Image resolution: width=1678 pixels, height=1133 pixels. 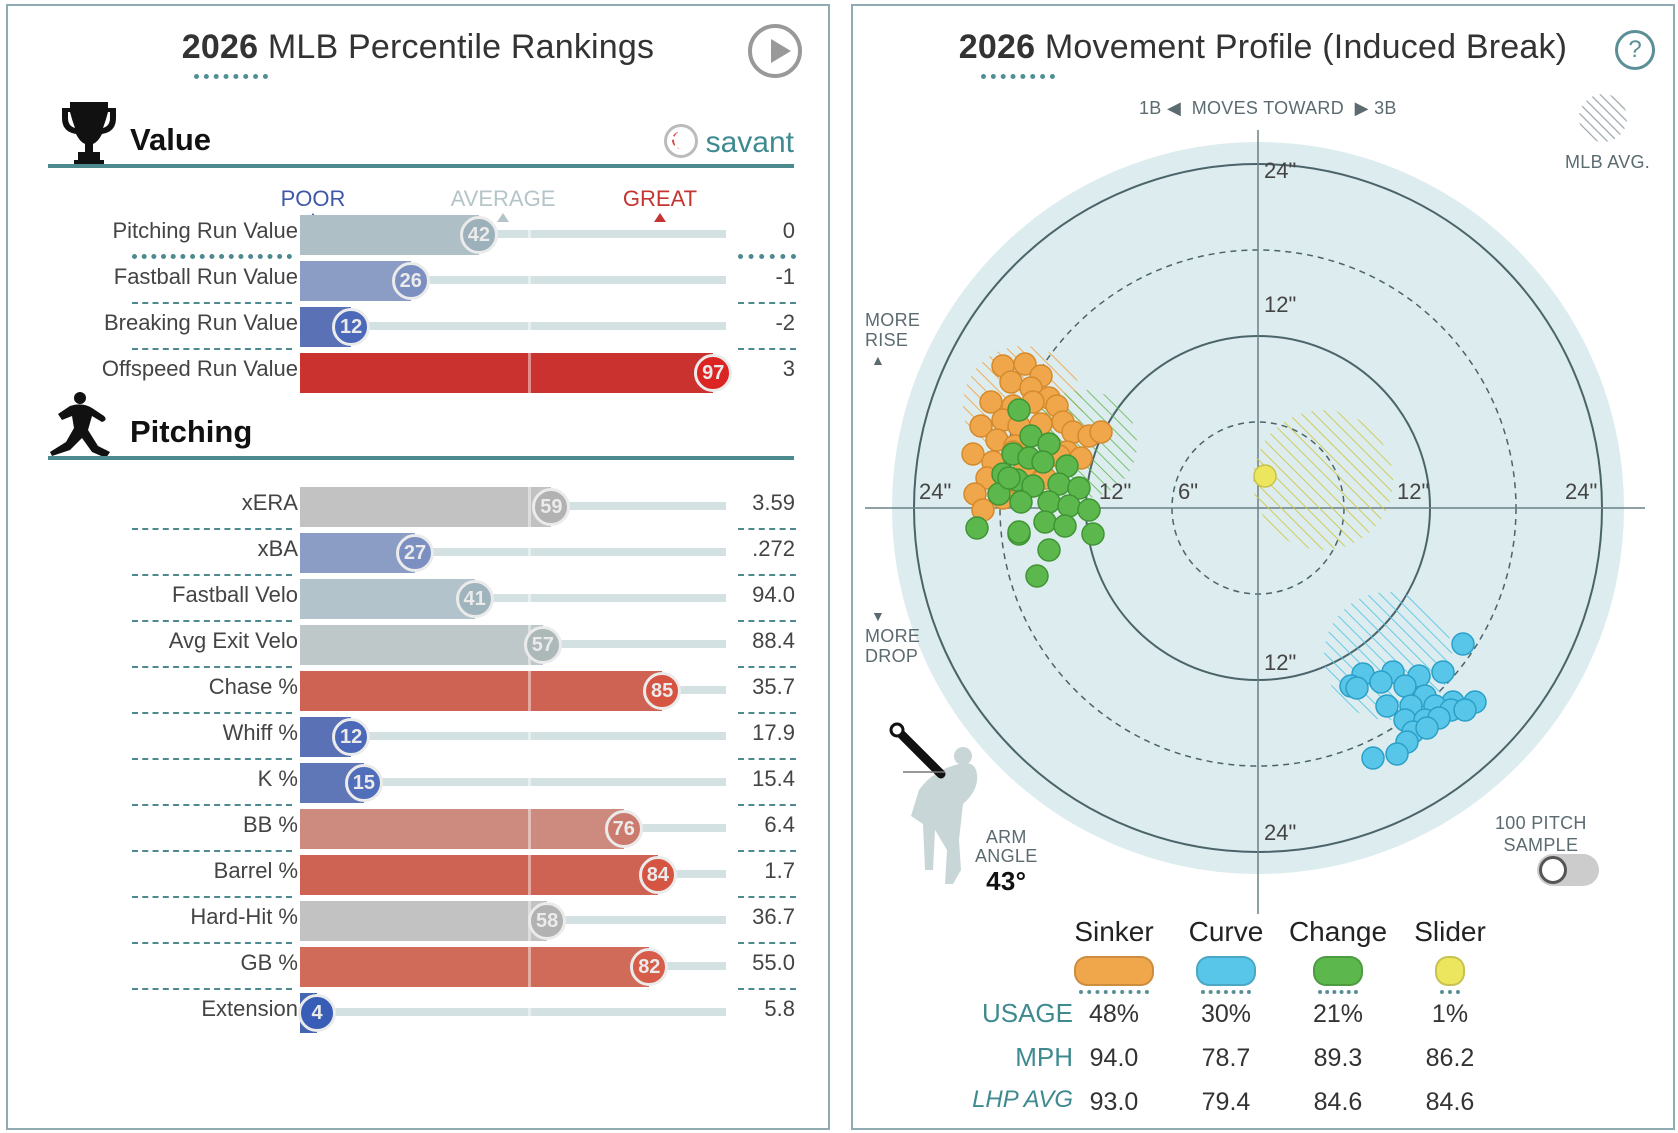 I want to click on metric-name: Hard-Hit %, so click(x=244, y=916).